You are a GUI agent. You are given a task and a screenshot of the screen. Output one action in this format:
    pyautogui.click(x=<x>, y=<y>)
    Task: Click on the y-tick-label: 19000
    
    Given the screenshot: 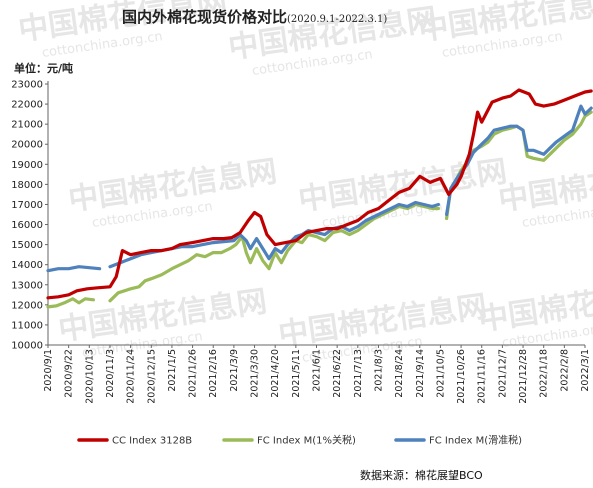 What is the action you would take?
    pyautogui.click(x=27, y=165)
    